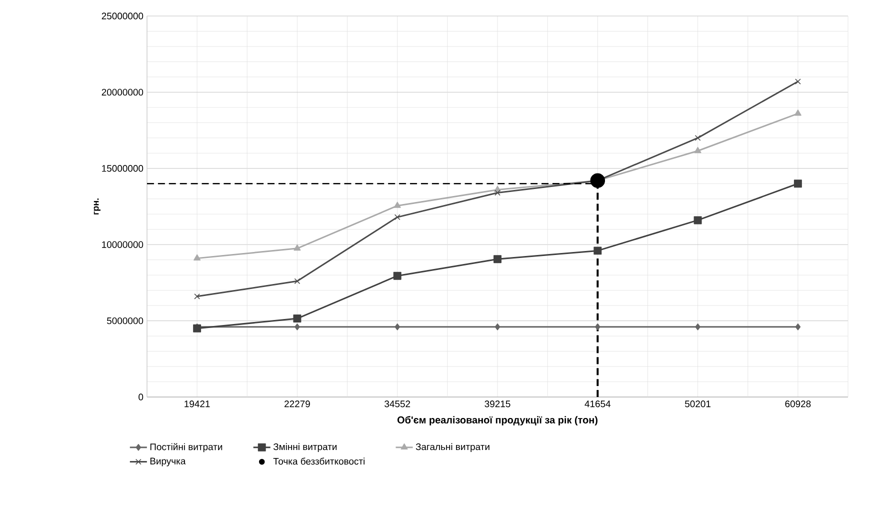 This screenshot has height=509, width=870. I want to click on y-axis-title: грн., so click(97, 206).